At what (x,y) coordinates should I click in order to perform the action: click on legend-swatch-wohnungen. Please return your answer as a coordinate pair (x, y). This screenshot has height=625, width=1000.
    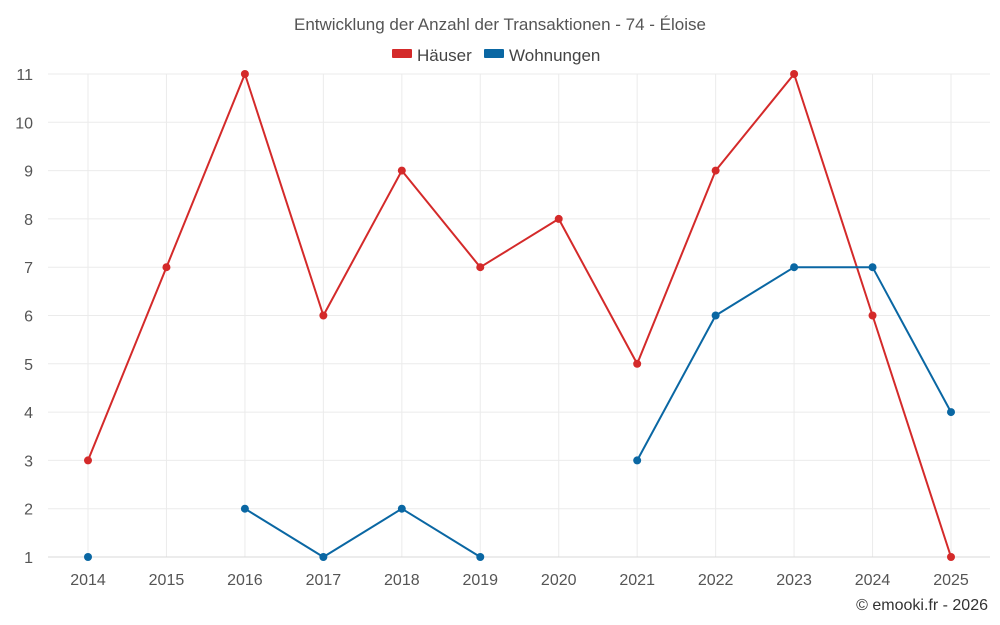
    Looking at the image, I should click on (494, 53).